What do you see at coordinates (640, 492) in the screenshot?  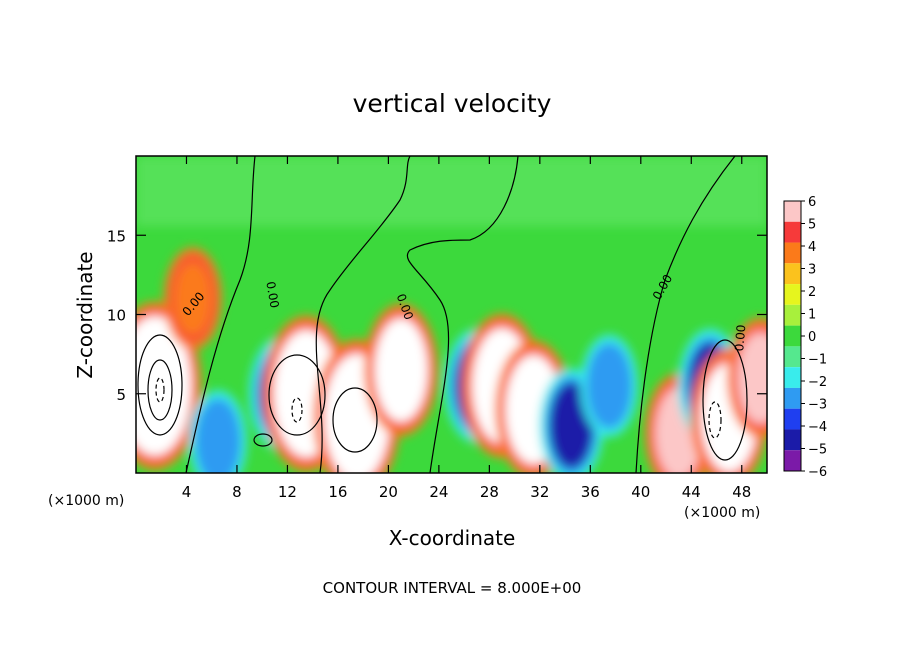 I see `x-tick-label: 40` at bounding box center [640, 492].